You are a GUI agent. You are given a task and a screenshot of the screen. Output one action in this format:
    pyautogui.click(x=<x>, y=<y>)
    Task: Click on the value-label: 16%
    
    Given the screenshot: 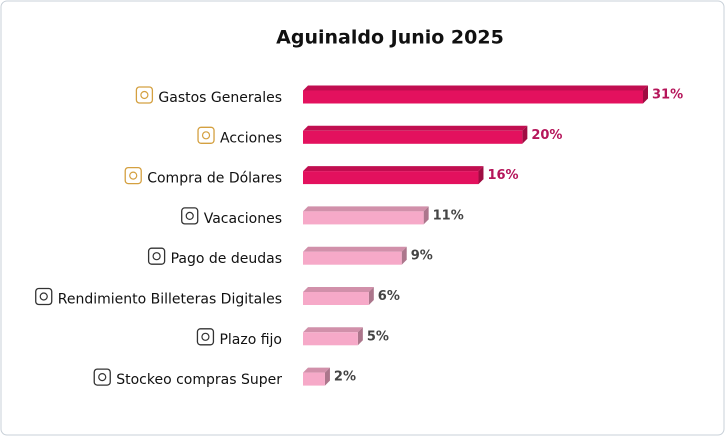 What is the action you would take?
    pyautogui.click(x=502, y=175)
    